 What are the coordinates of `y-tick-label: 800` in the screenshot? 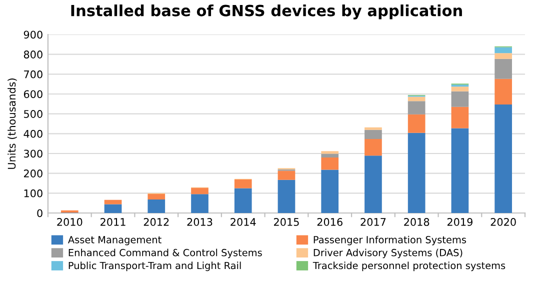 It's located at (33, 54).